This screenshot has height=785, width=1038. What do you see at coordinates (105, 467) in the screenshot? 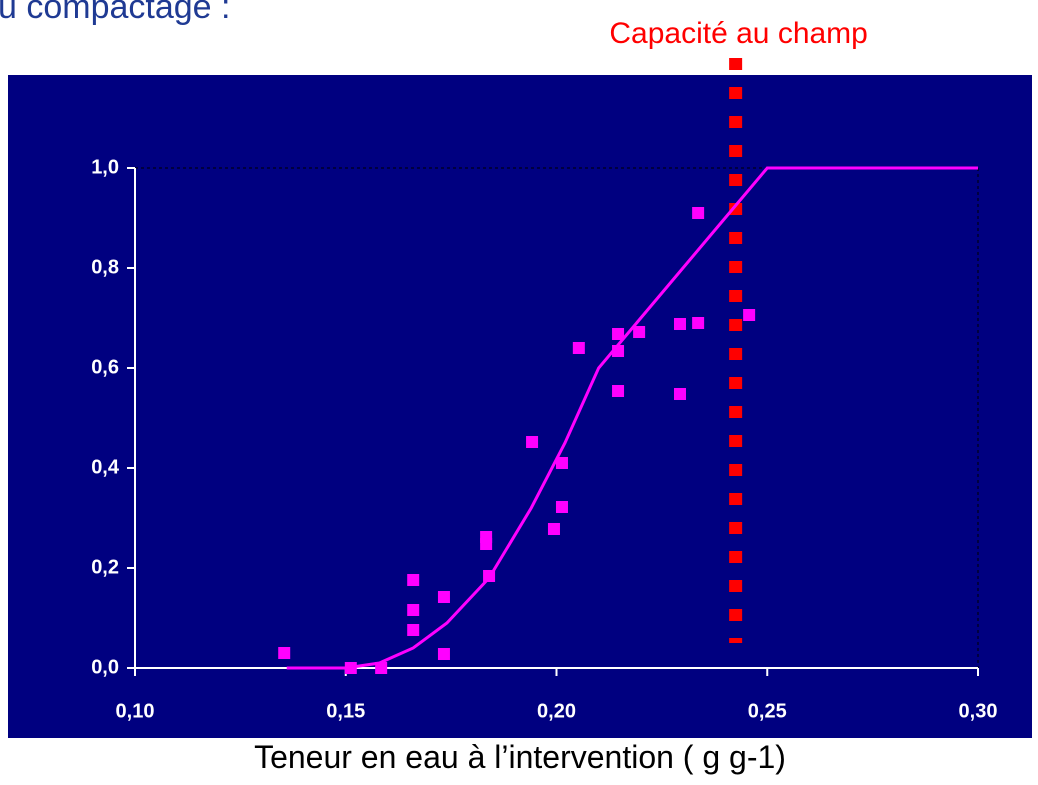
I see `y-tick-label: 0,4` at bounding box center [105, 467].